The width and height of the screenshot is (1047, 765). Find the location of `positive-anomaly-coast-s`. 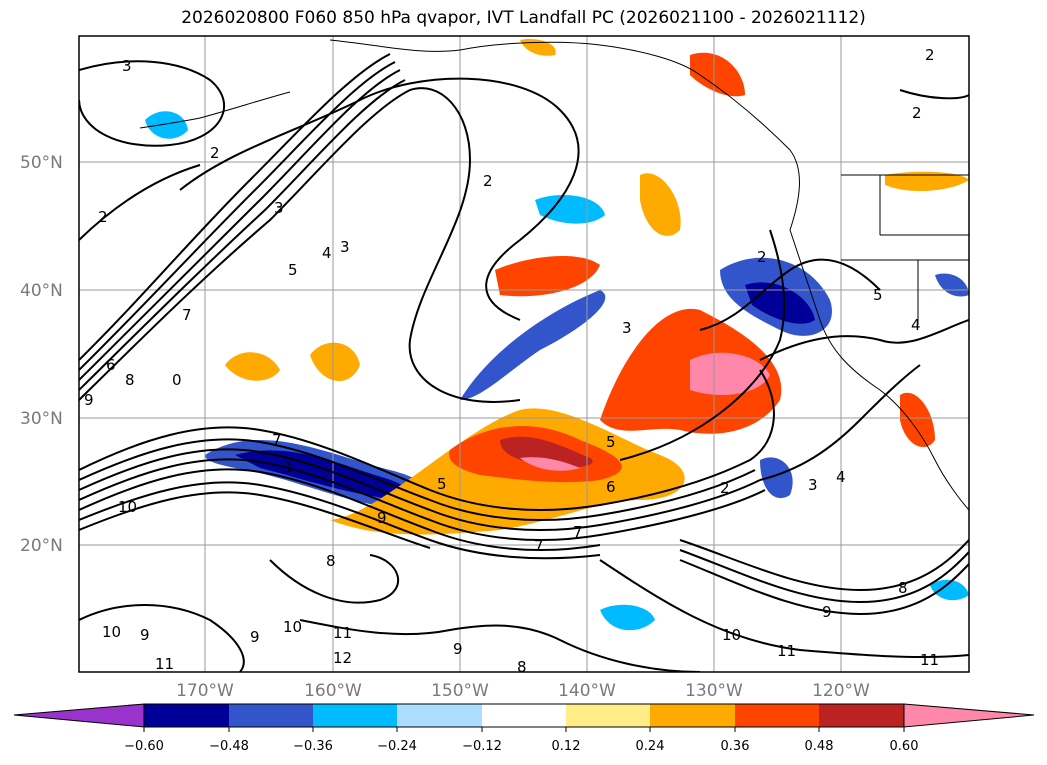

positive-anomaly-coast-s is located at coordinates (917, 420).